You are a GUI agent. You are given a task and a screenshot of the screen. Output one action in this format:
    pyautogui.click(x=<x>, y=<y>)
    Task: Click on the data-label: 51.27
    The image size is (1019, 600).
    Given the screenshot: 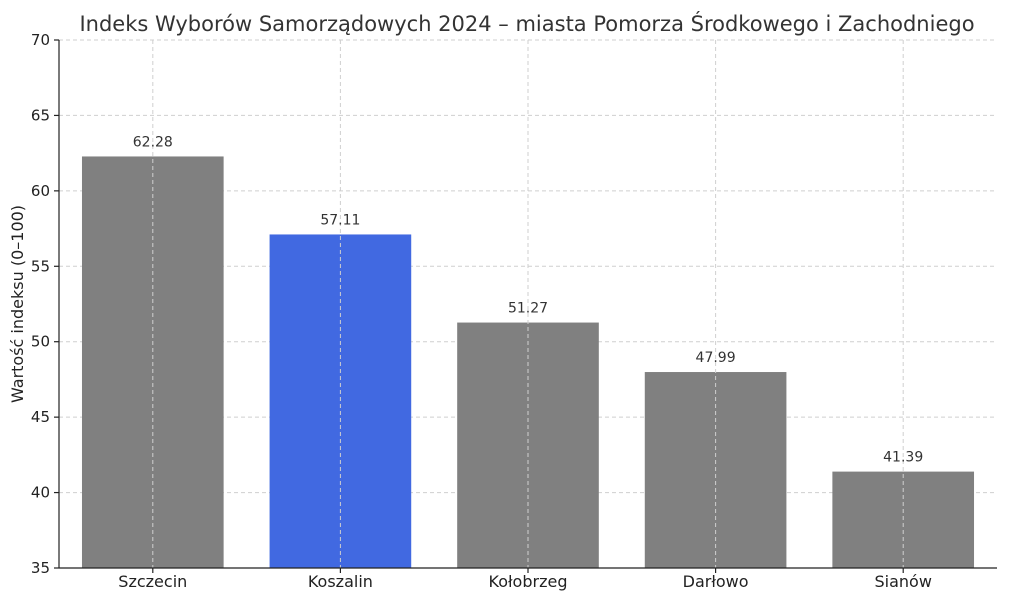 What is the action you would take?
    pyautogui.click(x=528, y=309)
    